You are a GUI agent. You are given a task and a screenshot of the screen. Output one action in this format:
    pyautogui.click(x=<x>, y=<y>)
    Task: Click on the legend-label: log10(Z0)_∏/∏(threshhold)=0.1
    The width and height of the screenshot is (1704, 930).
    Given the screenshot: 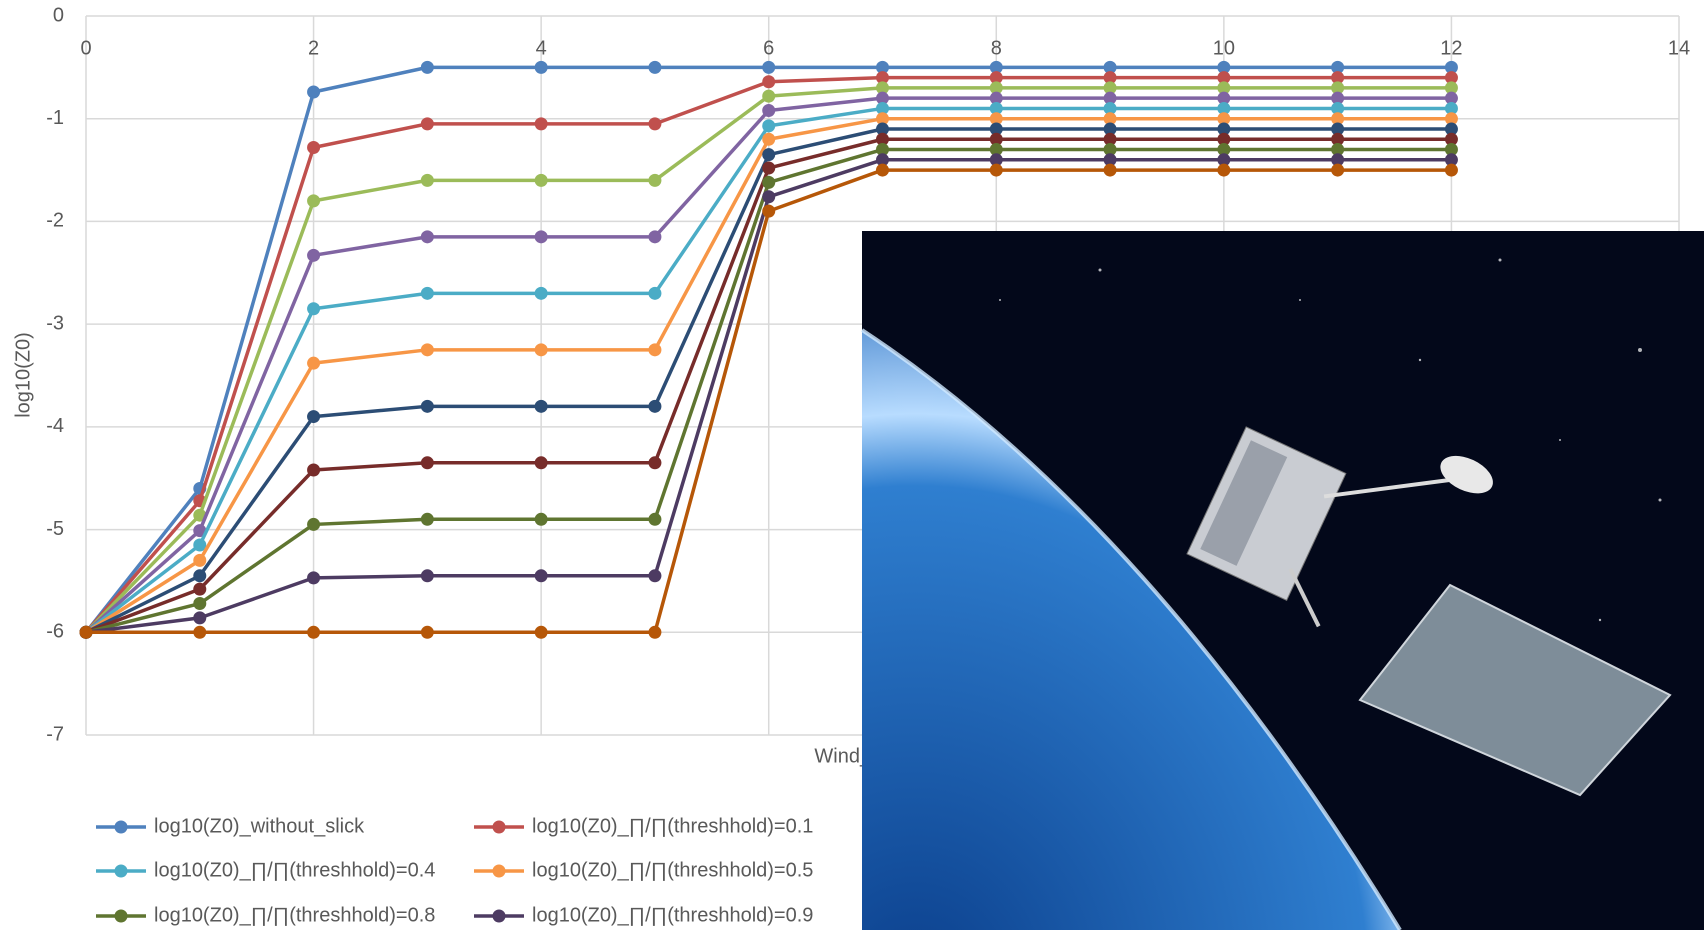 What is the action you would take?
    pyautogui.click(x=672, y=826)
    